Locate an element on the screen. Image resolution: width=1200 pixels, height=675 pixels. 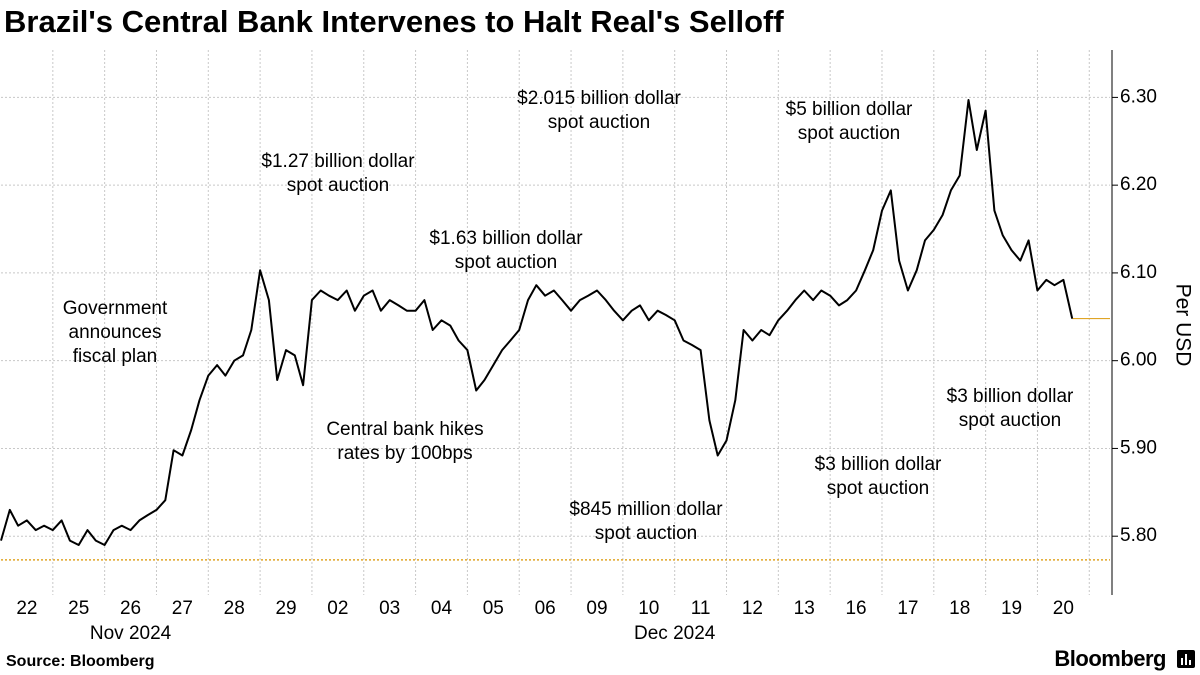
x-tick-label: 16 is located at coordinates (855, 608).